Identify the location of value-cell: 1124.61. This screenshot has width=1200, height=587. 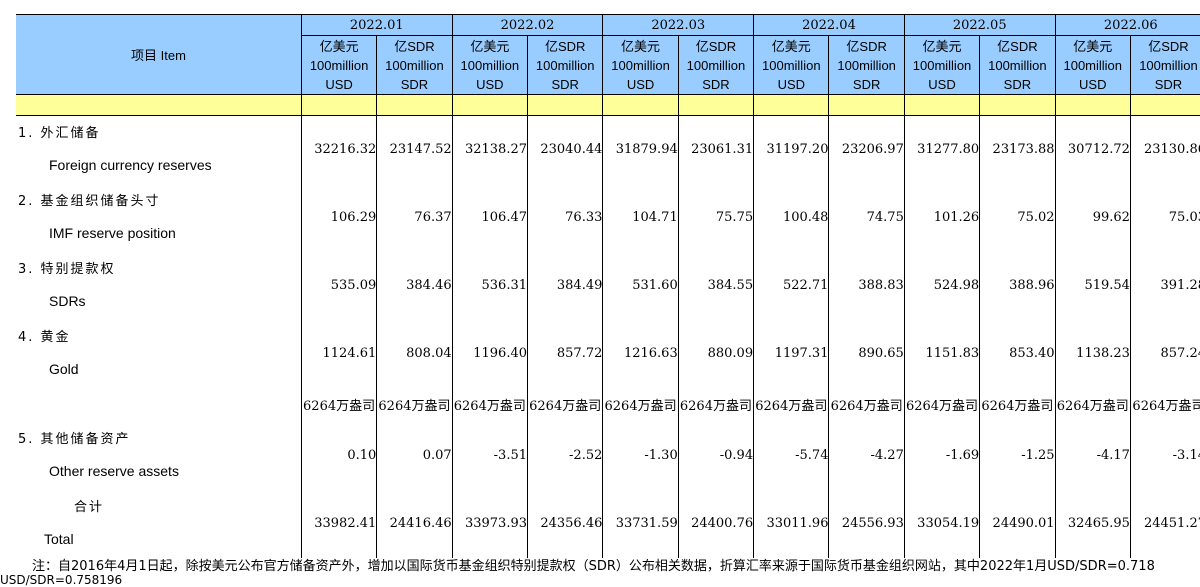
(338, 353).